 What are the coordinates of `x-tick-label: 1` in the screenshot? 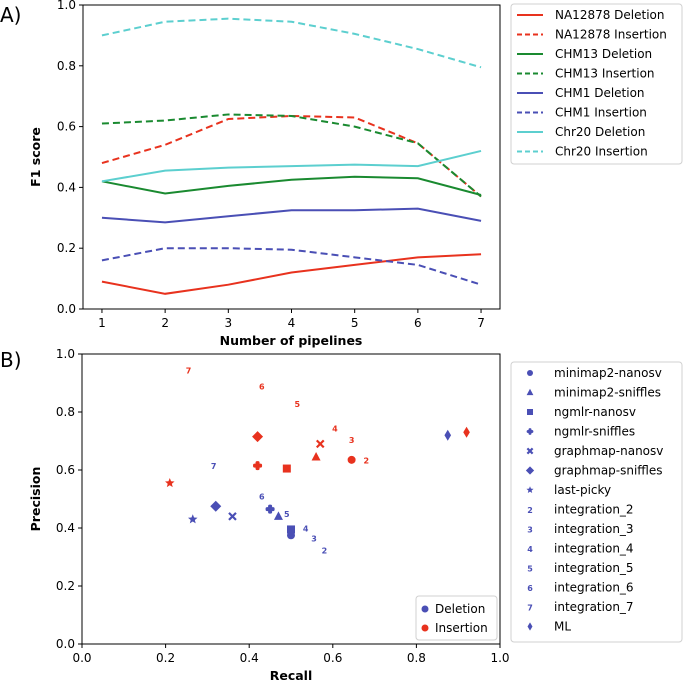 It's located at (102, 323).